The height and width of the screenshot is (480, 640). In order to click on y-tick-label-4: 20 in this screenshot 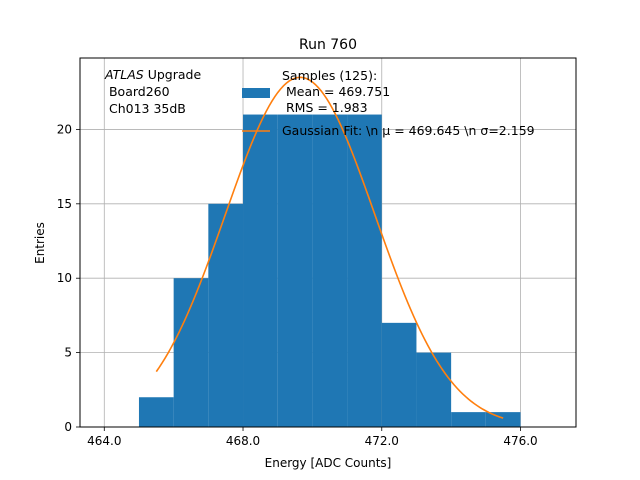, I will do `click(64, 129)`.